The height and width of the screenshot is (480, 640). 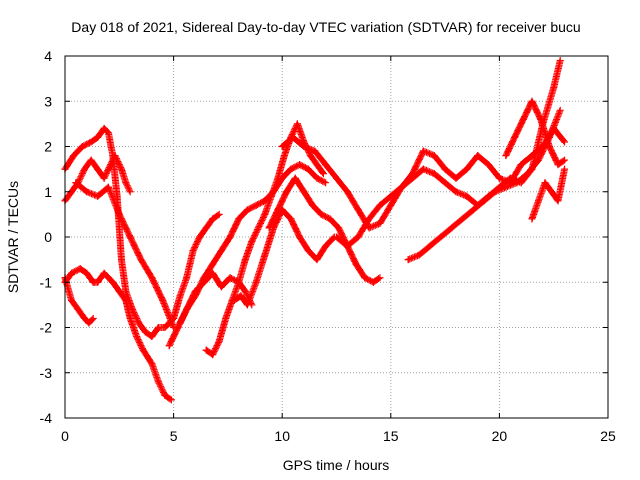 I want to click on x-tick-label: 25, so click(x=608, y=436).